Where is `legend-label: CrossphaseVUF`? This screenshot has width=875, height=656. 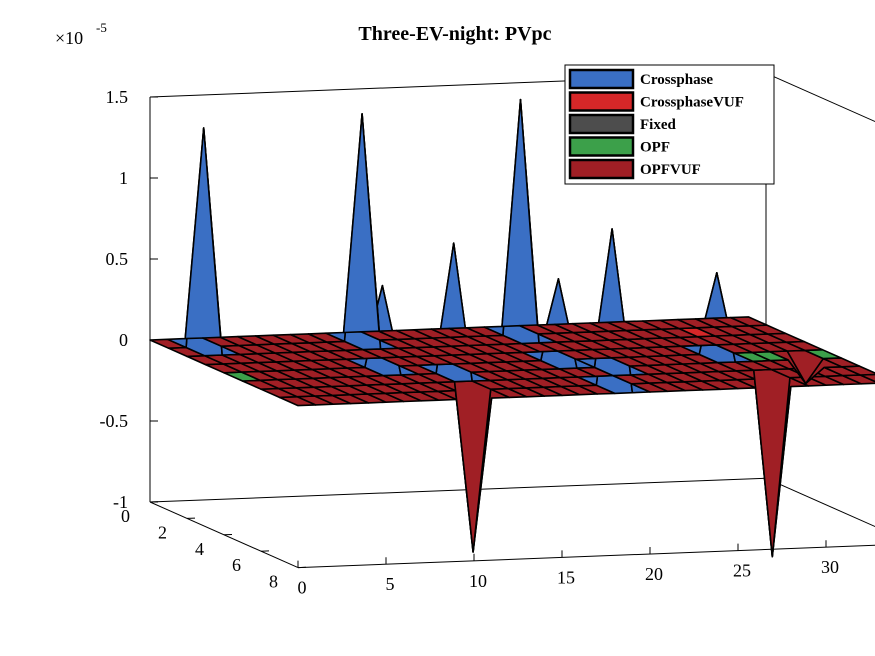
legend-label: CrossphaseVUF is located at coordinates (692, 103).